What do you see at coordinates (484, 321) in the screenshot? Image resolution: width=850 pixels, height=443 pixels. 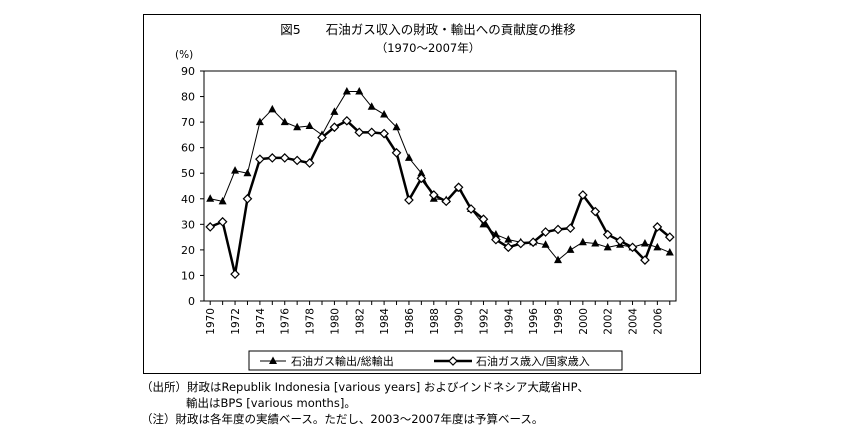 I see `x-tick-label: 1992` at bounding box center [484, 321].